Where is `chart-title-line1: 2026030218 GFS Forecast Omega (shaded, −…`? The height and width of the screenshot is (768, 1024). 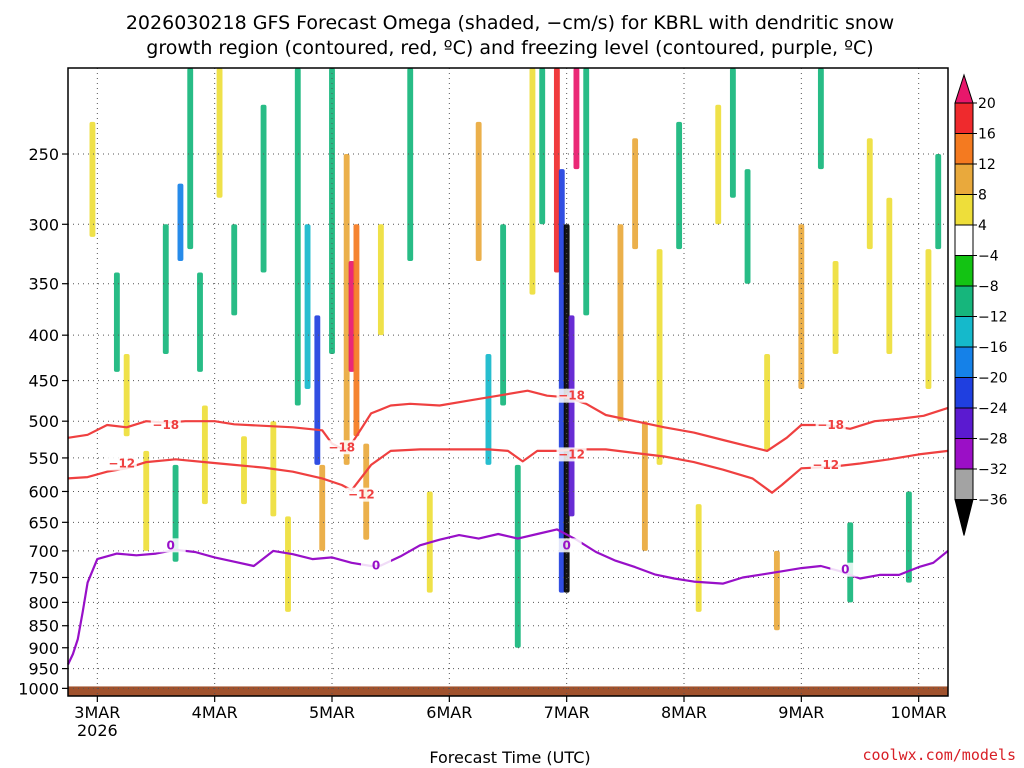
chart-title-line1: 2026030218 GFS Forecast Omega (shaded, −… is located at coordinates (510, 23).